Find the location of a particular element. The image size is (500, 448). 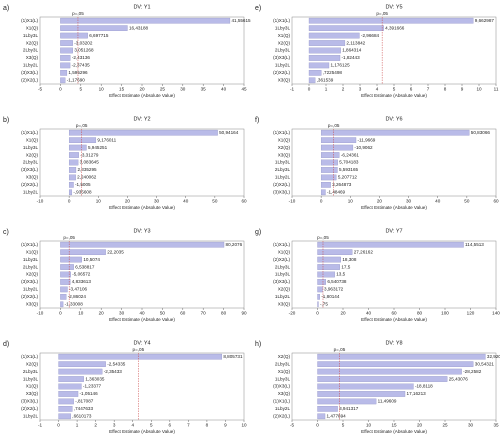

category-label: (1)X1(L) is located at coordinates (281, 132).